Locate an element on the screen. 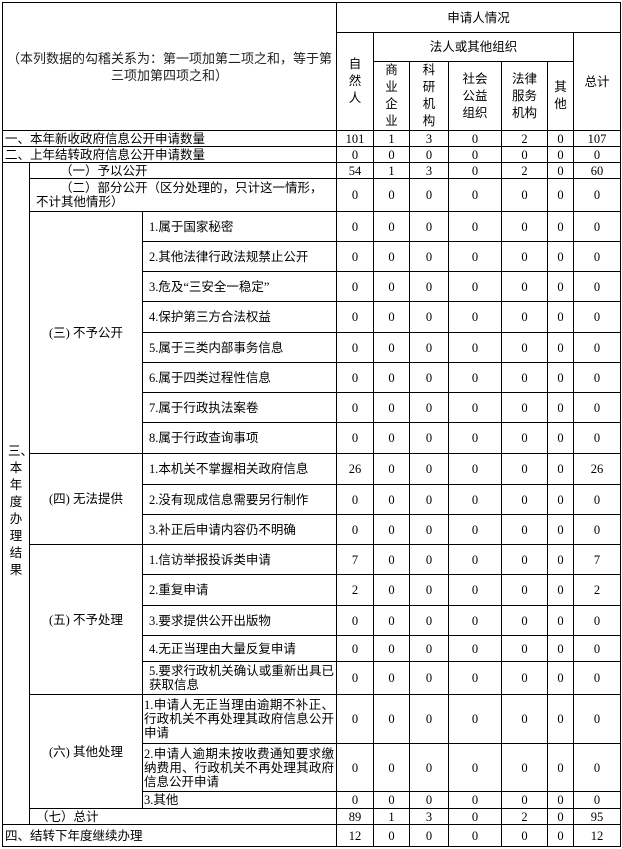  table-row: 一、本年新收政府信息公开申请数量 101 1 3 0 2 0 107 is located at coordinates (311, 138).